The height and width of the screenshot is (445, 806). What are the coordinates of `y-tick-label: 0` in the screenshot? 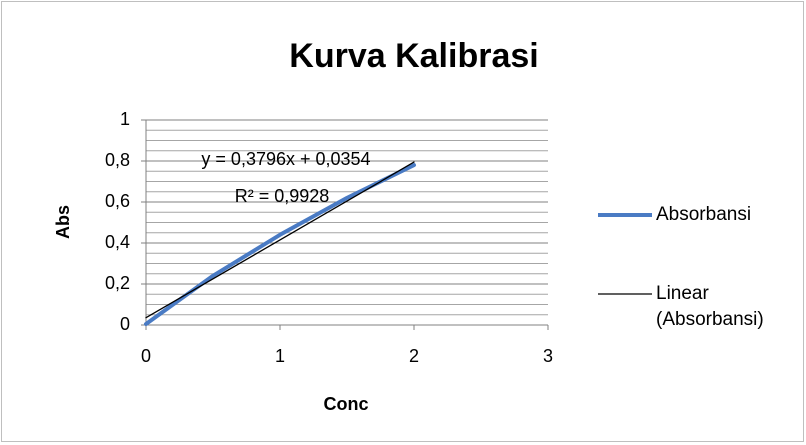 It's located at (125, 324).